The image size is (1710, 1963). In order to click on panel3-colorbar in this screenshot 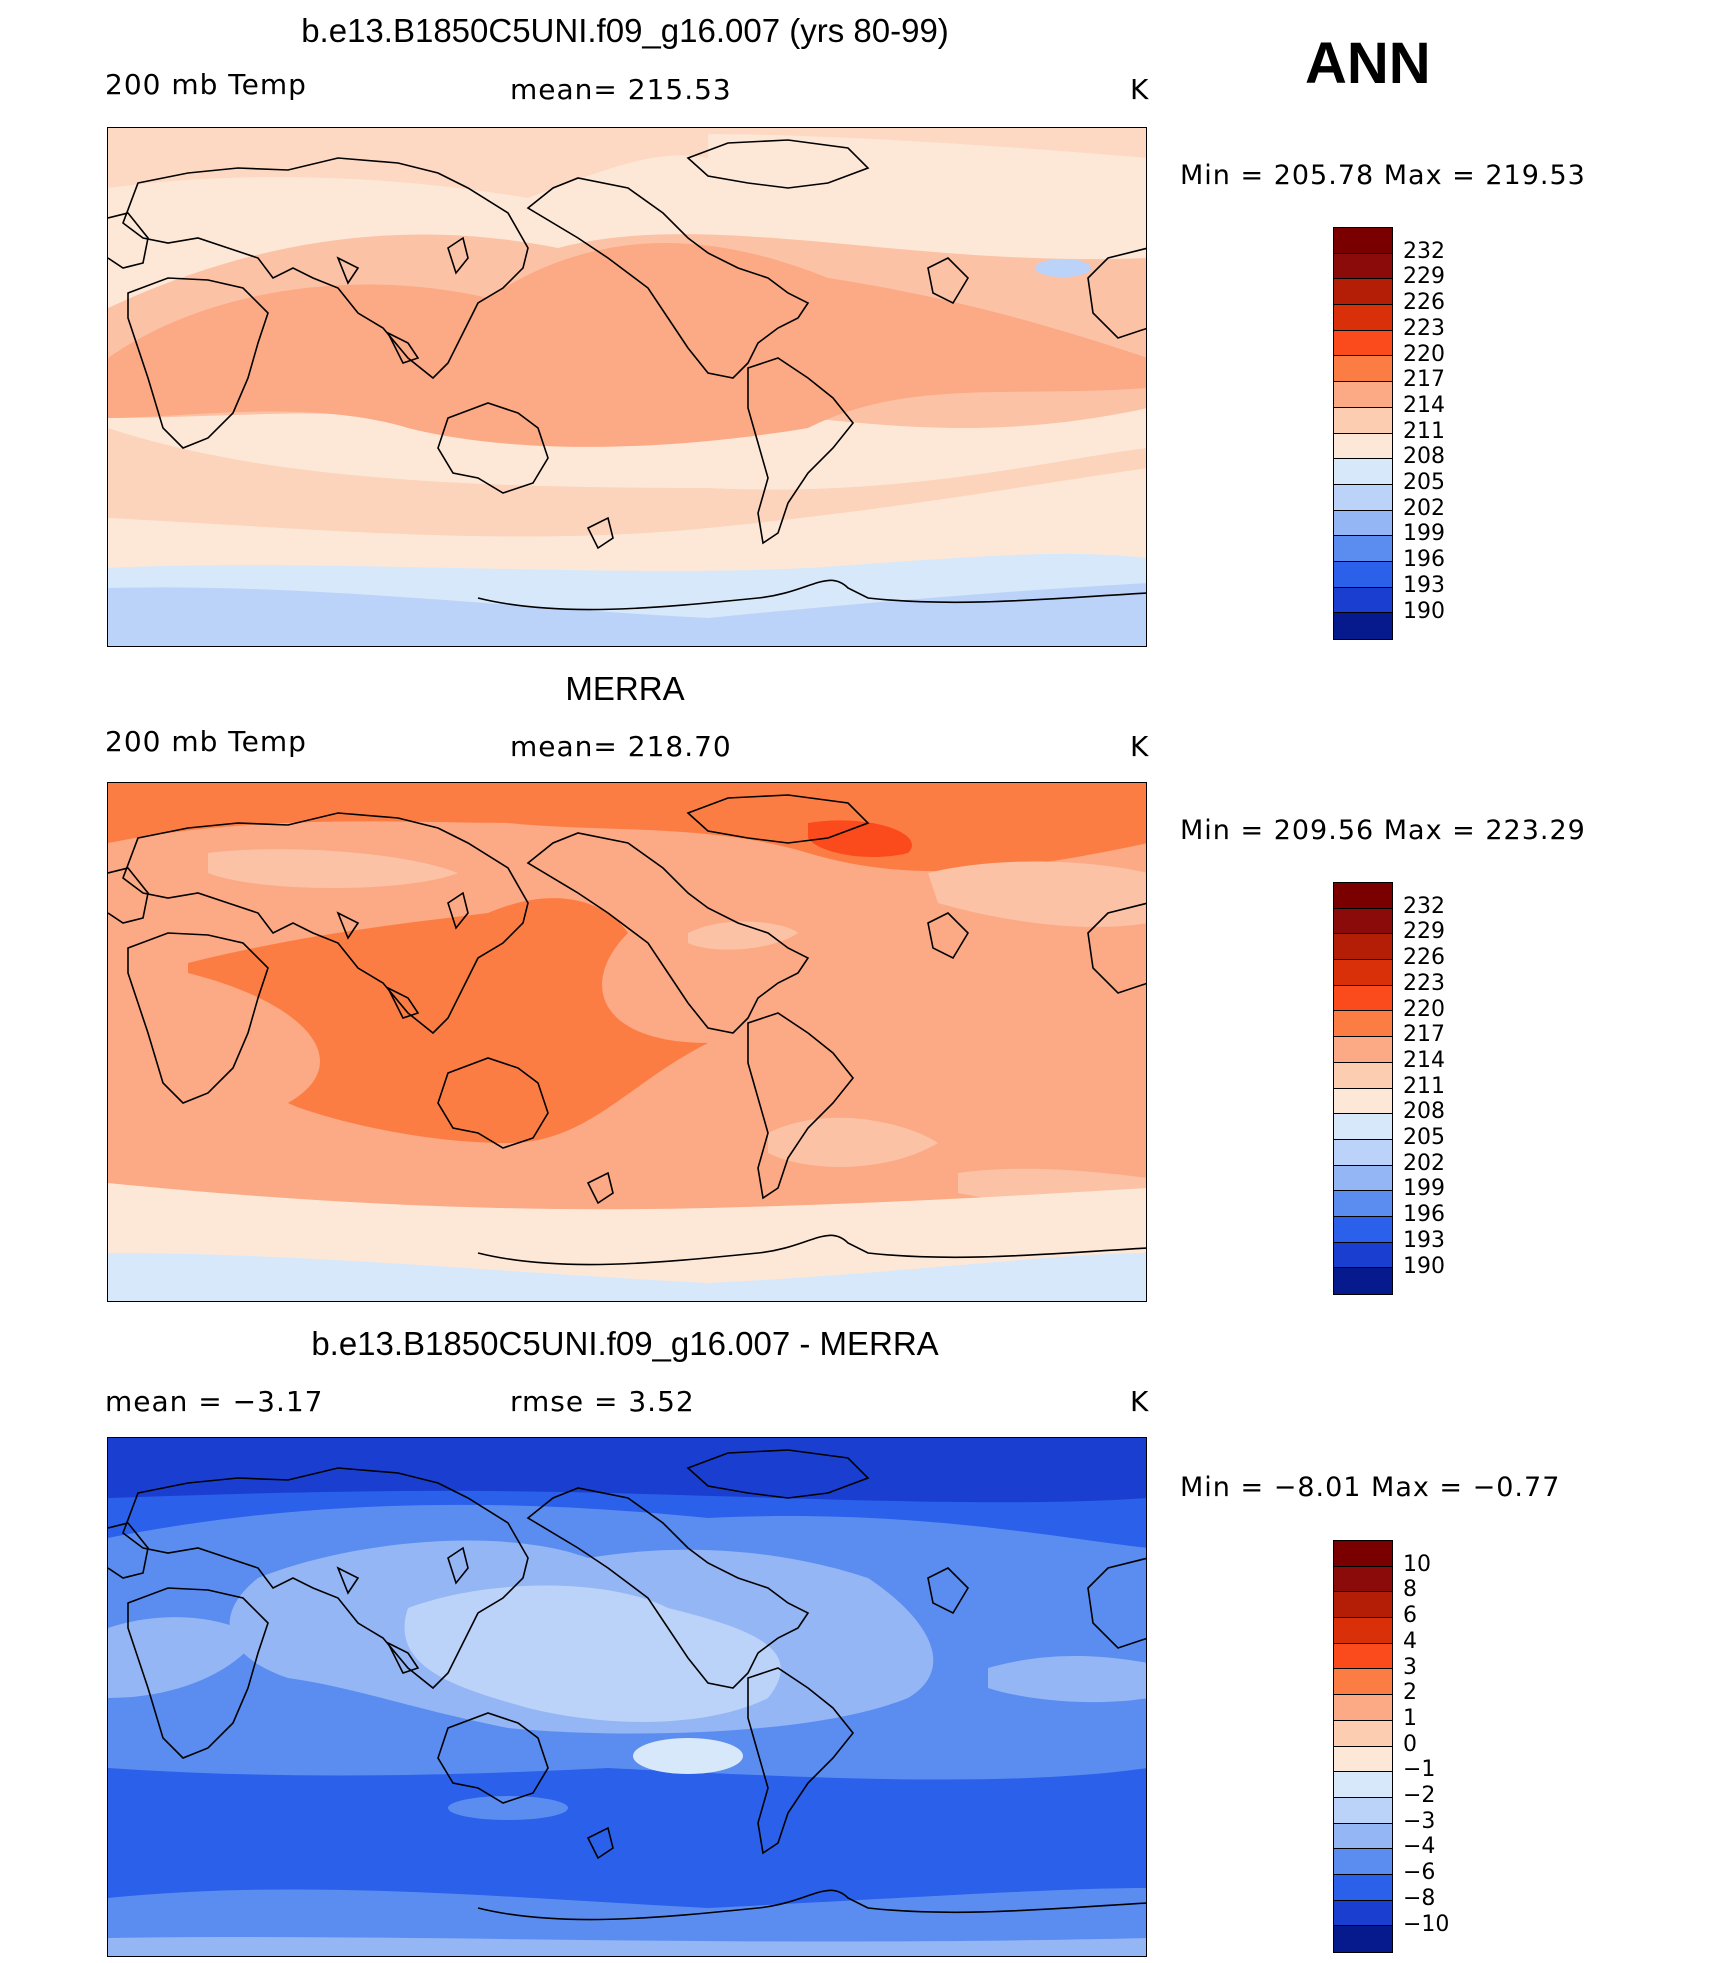, I will do `click(1363, 1746)`.